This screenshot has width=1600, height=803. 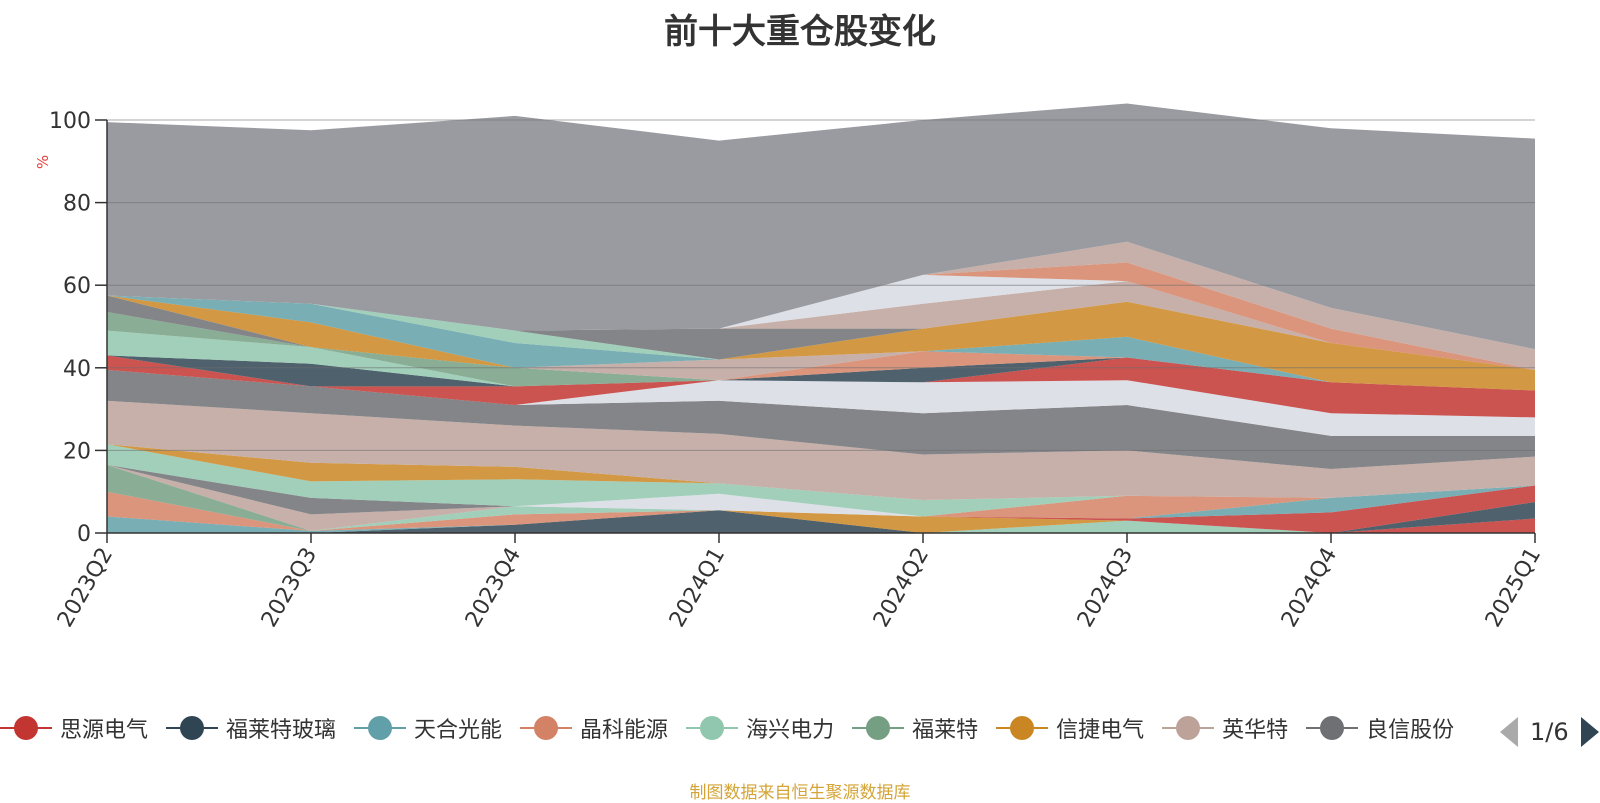 What do you see at coordinates (800, 32) in the screenshot?
I see `chart-title: 前十大重仓股变化` at bounding box center [800, 32].